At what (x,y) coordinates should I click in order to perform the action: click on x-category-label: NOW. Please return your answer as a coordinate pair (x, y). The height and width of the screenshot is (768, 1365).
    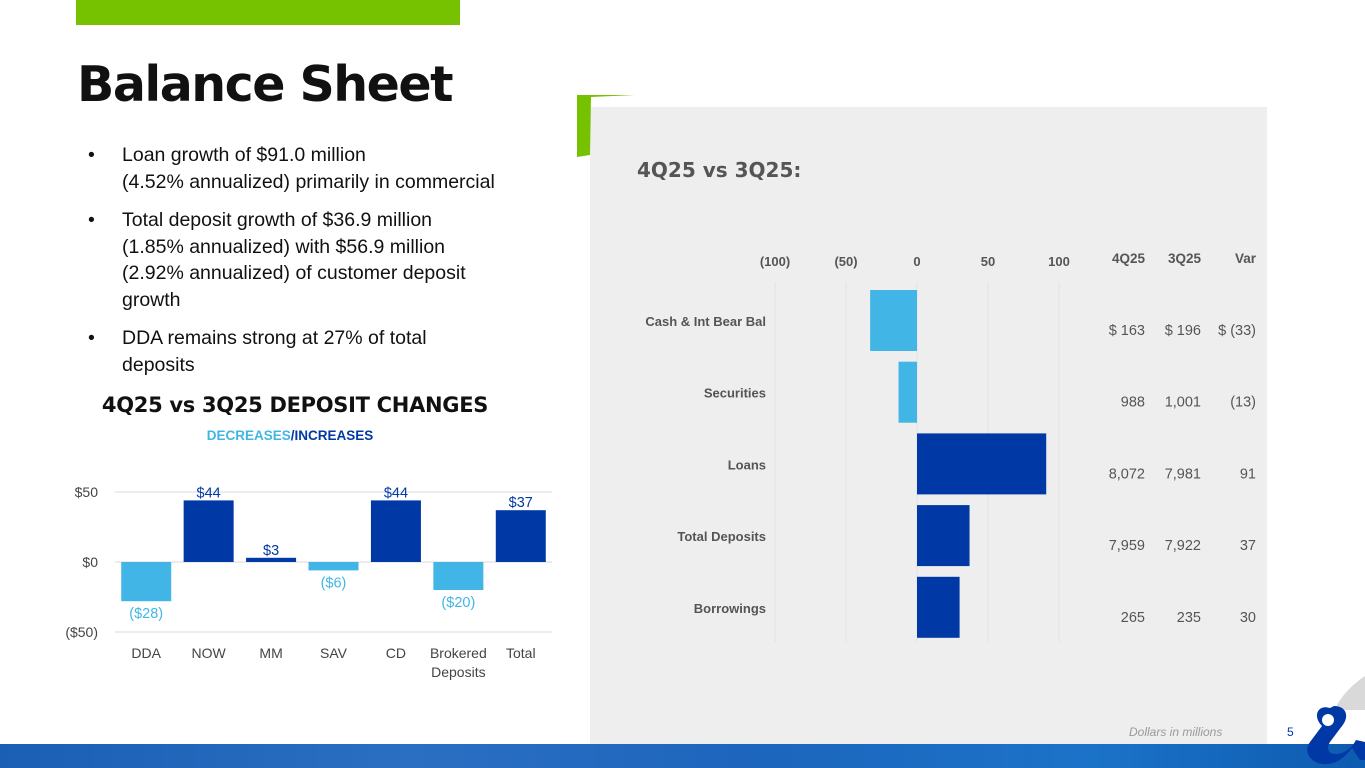
    Looking at the image, I should click on (209, 653).